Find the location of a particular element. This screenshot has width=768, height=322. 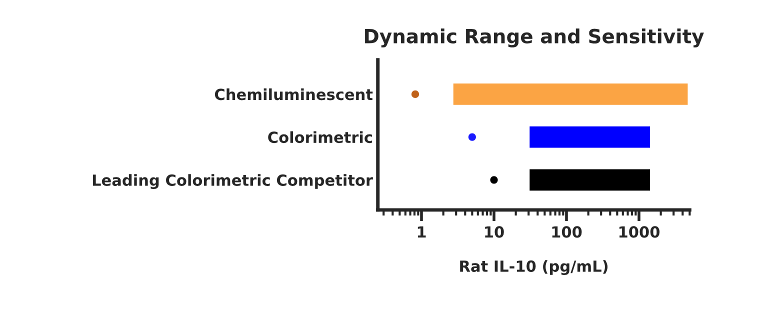

y-tick-label: Colorimetric is located at coordinates (320, 137).